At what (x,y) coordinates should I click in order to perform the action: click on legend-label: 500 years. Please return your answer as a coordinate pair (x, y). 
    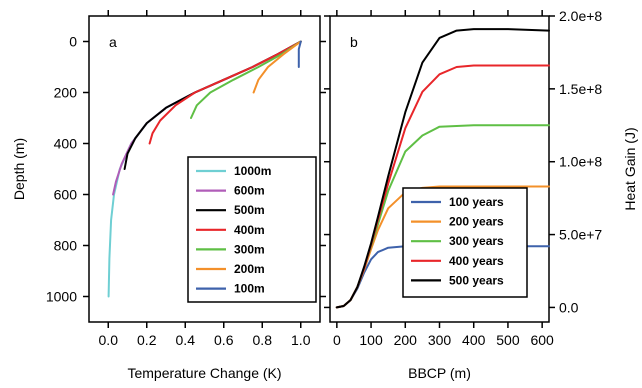
    Looking at the image, I should click on (476, 280).